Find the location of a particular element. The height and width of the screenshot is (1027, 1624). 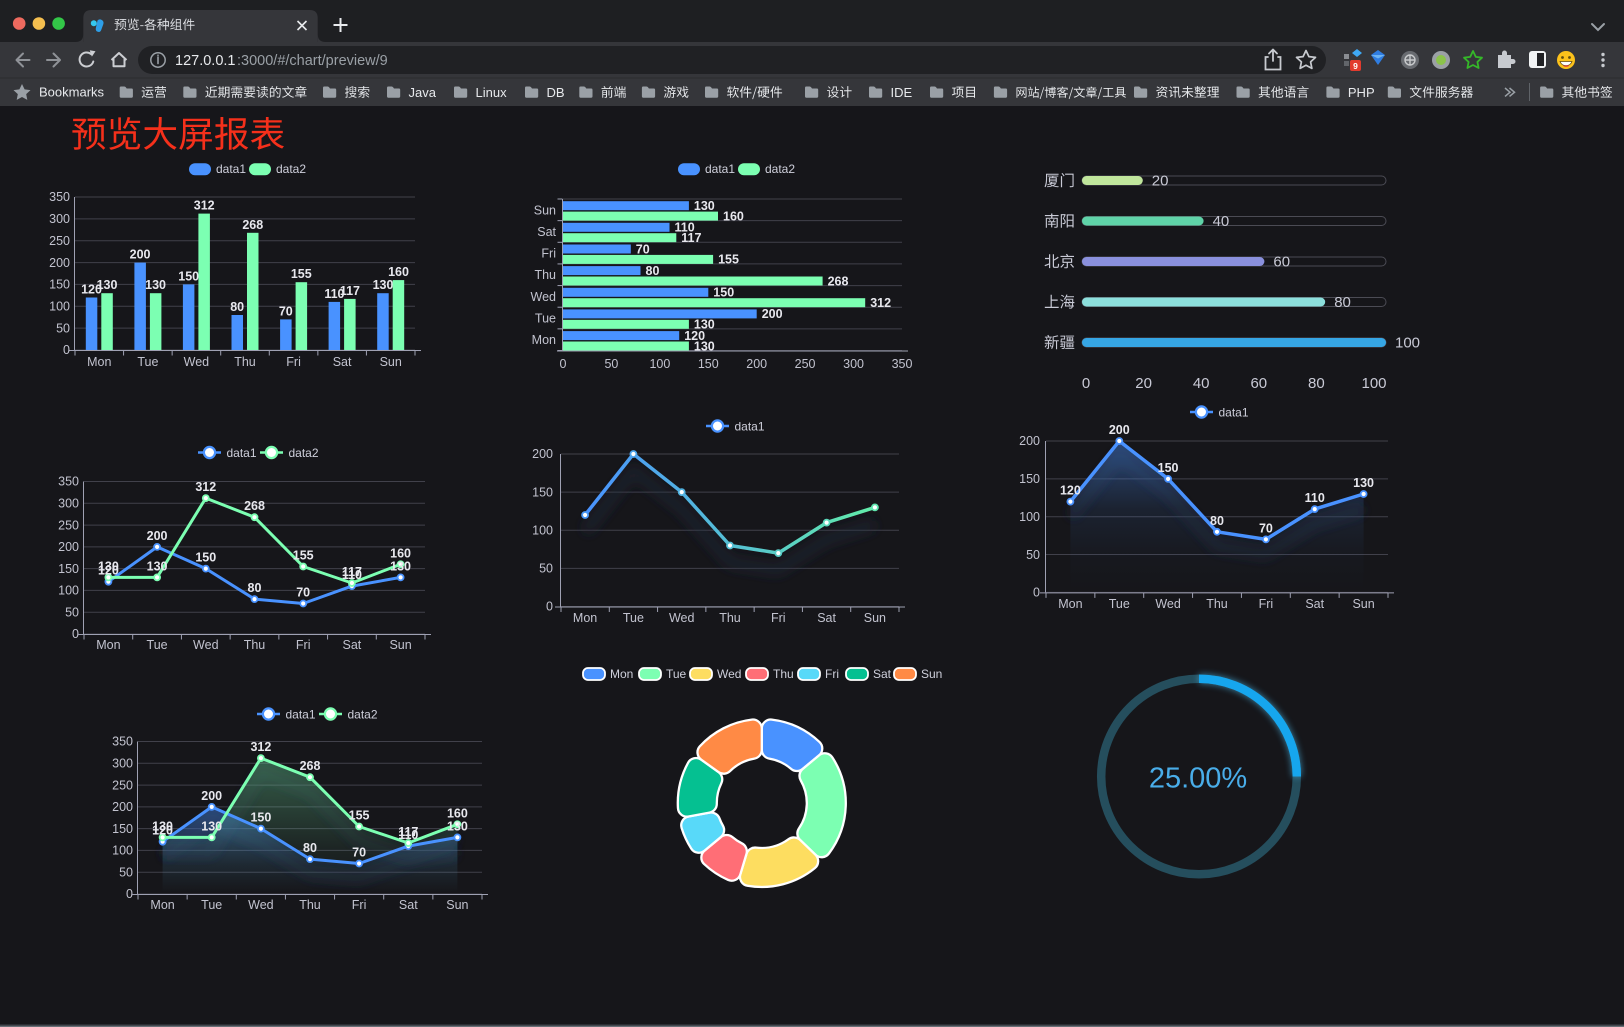

svg-text: Bookmarks is located at coordinates (72, 92).